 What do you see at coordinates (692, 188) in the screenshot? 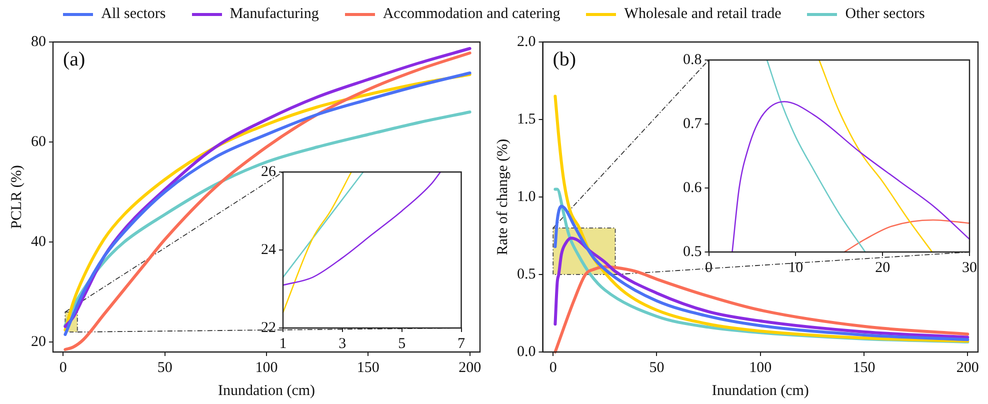
I see `y-tick-label: 0.6` at bounding box center [692, 188].